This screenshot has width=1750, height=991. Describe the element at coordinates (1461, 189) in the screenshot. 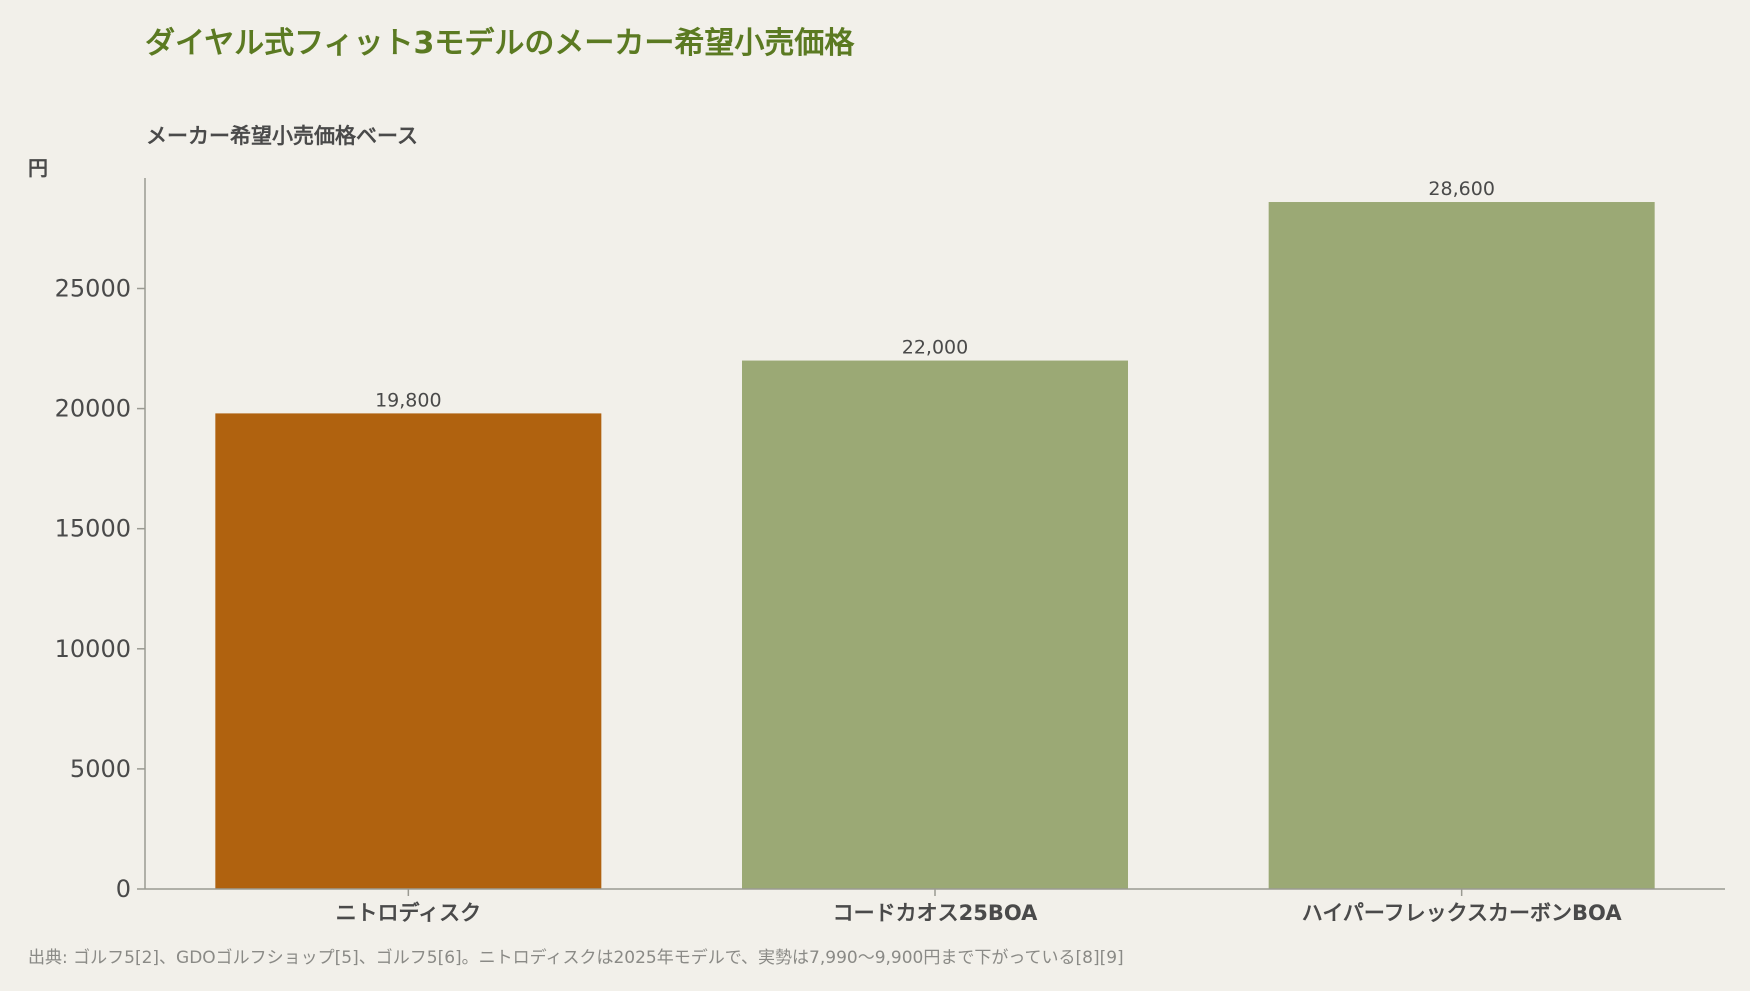

I see `bar-value-label: 28,600` at that location.